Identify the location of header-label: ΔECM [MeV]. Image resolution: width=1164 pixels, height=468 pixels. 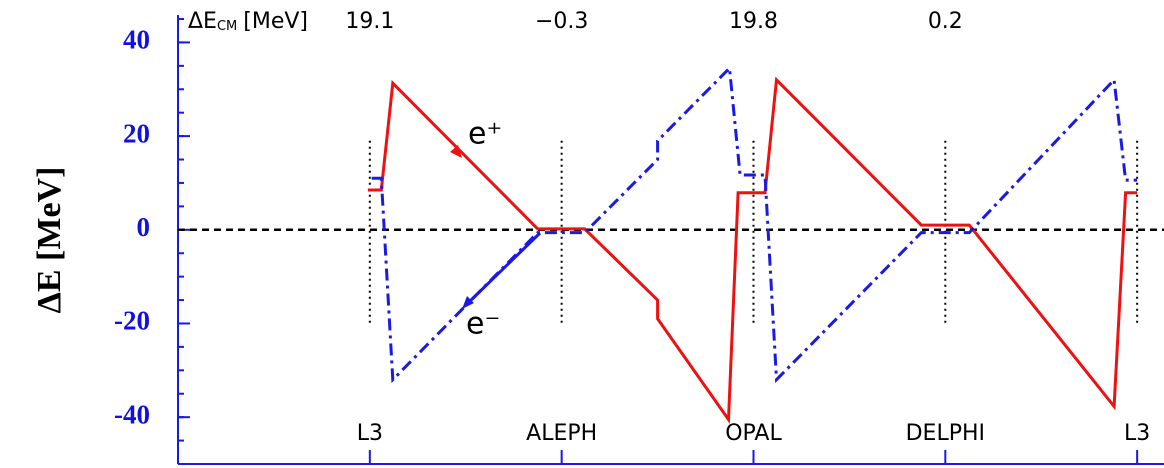
(248, 21).